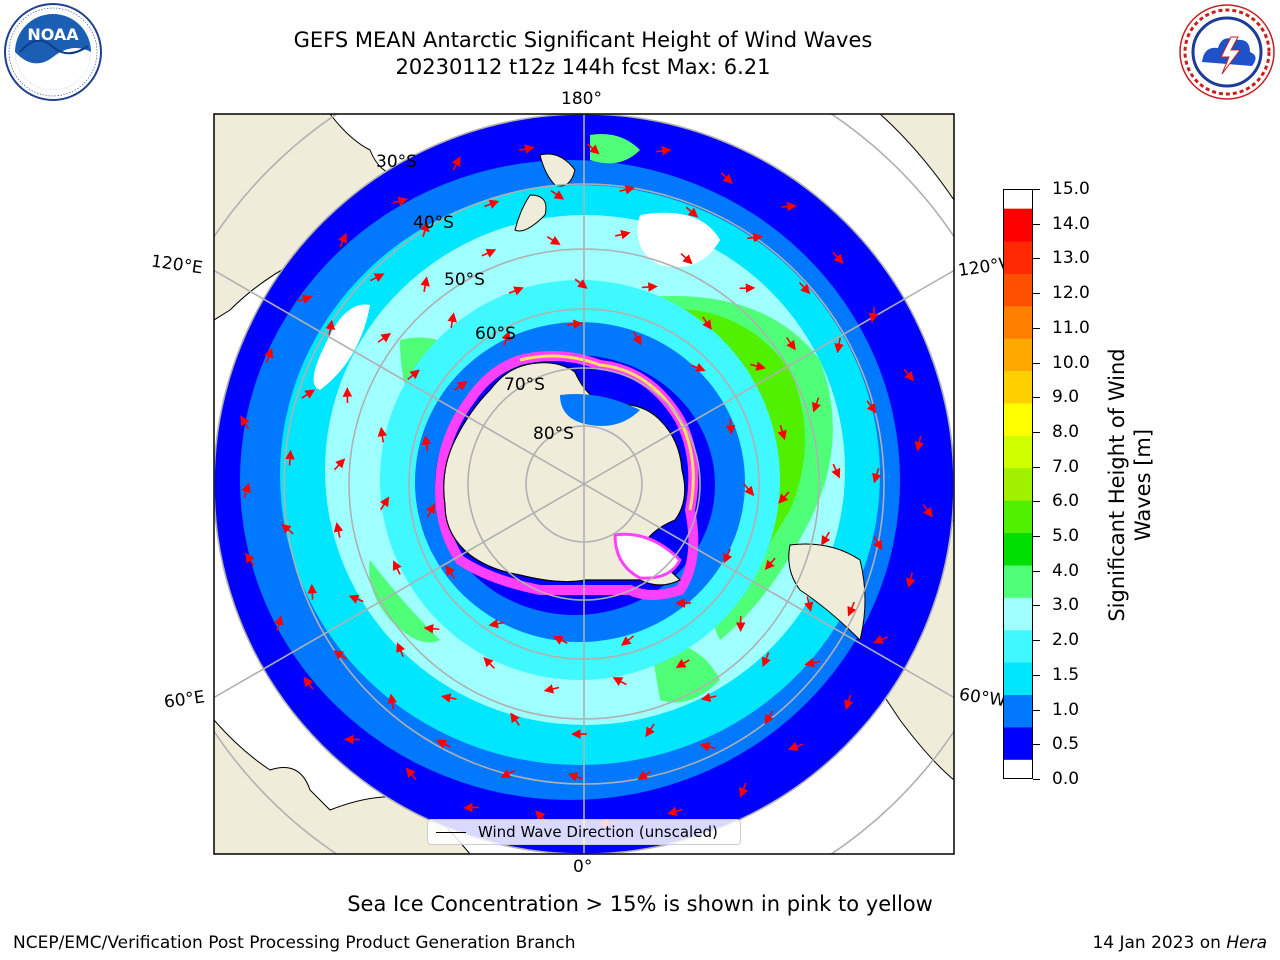 This screenshot has width=1280, height=960. What do you see at coordinates (1130, 485) in the screenshot?
I see `colorbar-title: Significant Height of Wind Waves [m]` at bounding box center [1130, 485].